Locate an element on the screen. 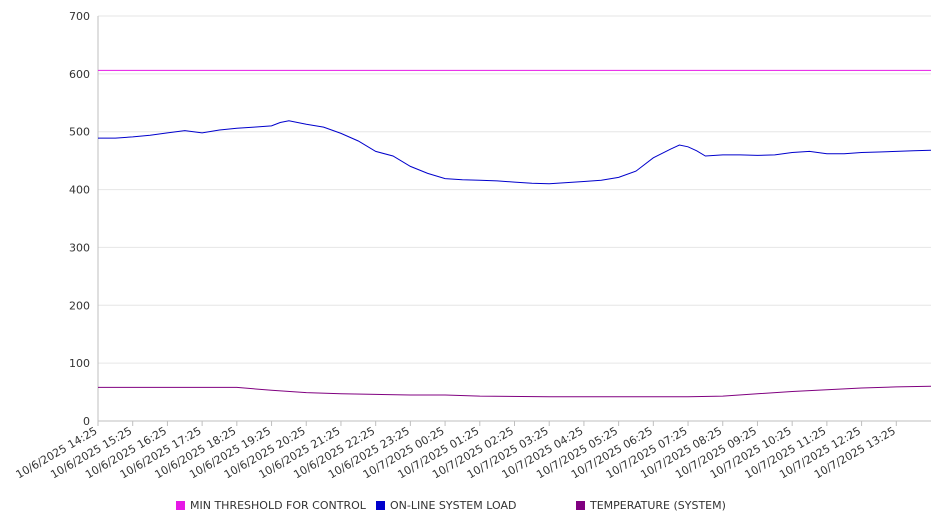 The image size is (946, 526). y-tick-label: 500 is located at coordinates (79, 132).